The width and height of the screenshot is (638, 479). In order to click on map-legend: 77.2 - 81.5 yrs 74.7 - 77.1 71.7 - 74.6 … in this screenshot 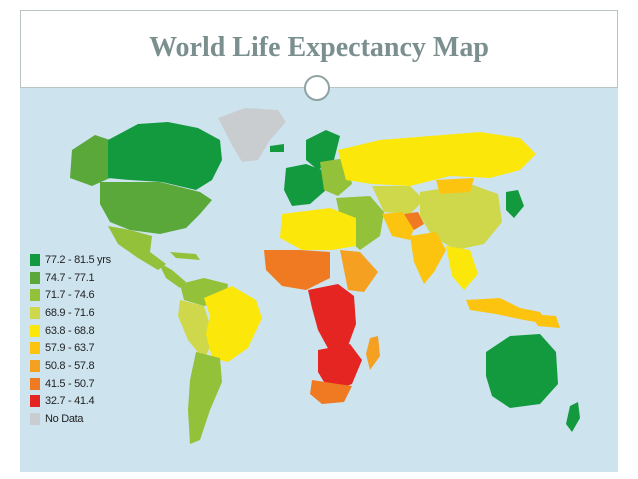, I will do `click(70, 339)`.